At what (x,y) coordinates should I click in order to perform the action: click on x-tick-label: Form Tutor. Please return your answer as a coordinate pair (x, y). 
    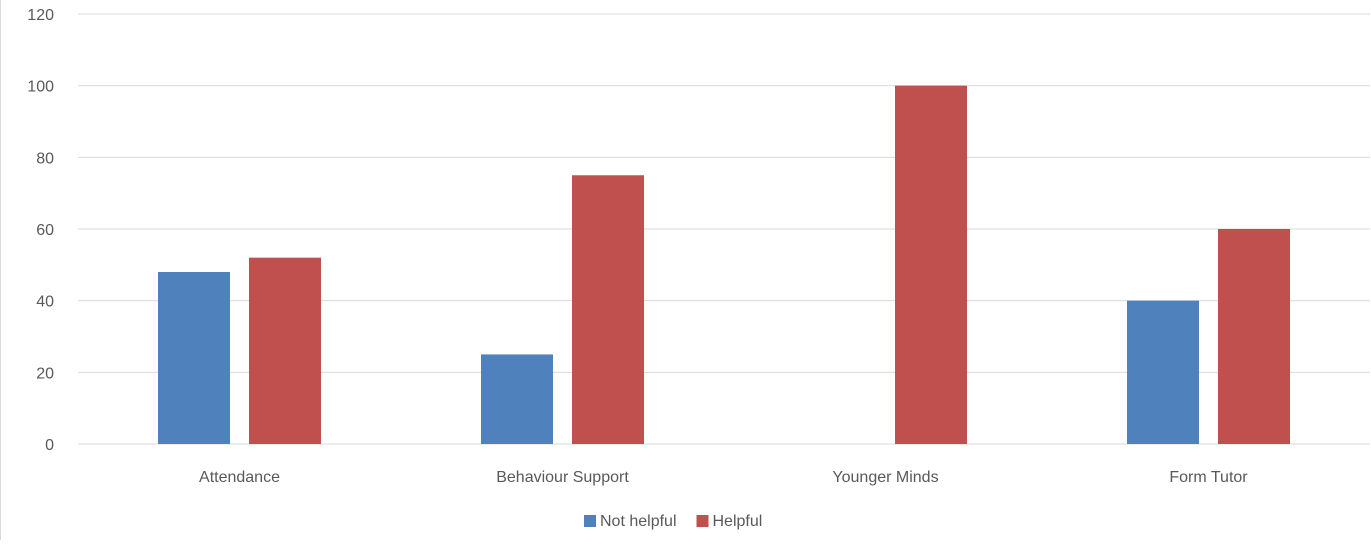
    Looking at the image, I should click on (1208, 477).